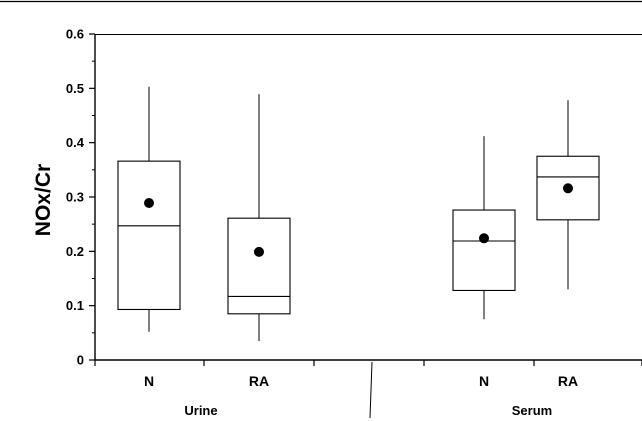 The height and width of the screenshot is (421, 642). Describe the element at coordinates (371, 390) in the screenshot. I see `group-divider` at that location.